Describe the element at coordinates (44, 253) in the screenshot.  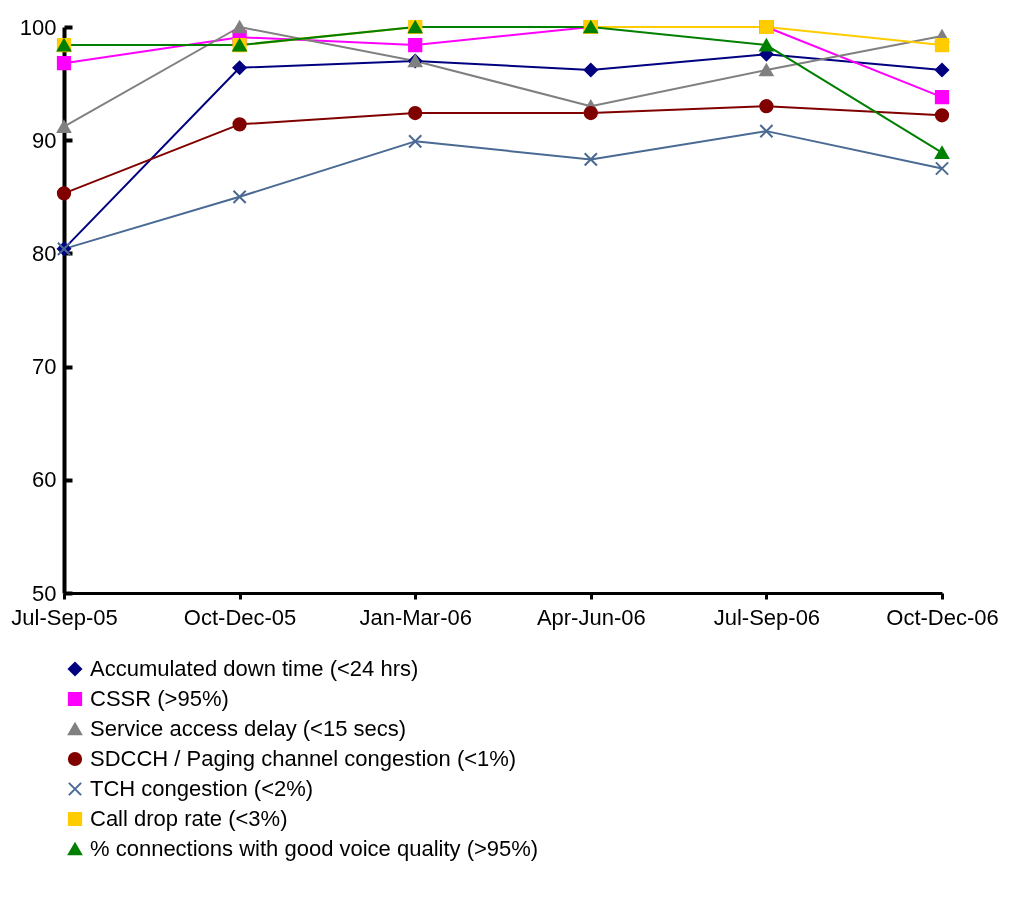
I see `y-tick-label: 80` at that location.